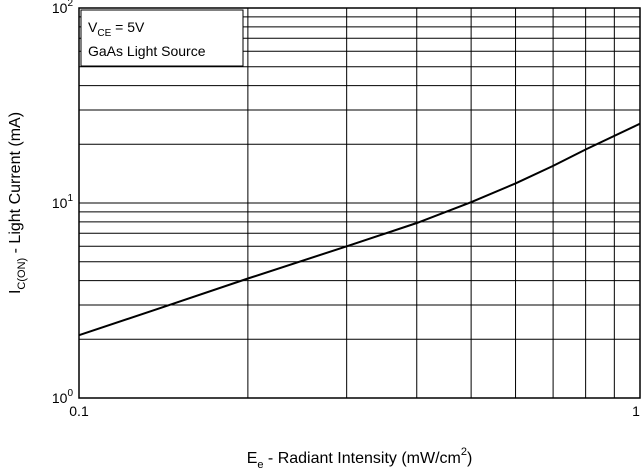  What do you see at coordinates (636, 411) in the screenshot?
I see `x-tick-label: 1` at bounding box center [636, 411].